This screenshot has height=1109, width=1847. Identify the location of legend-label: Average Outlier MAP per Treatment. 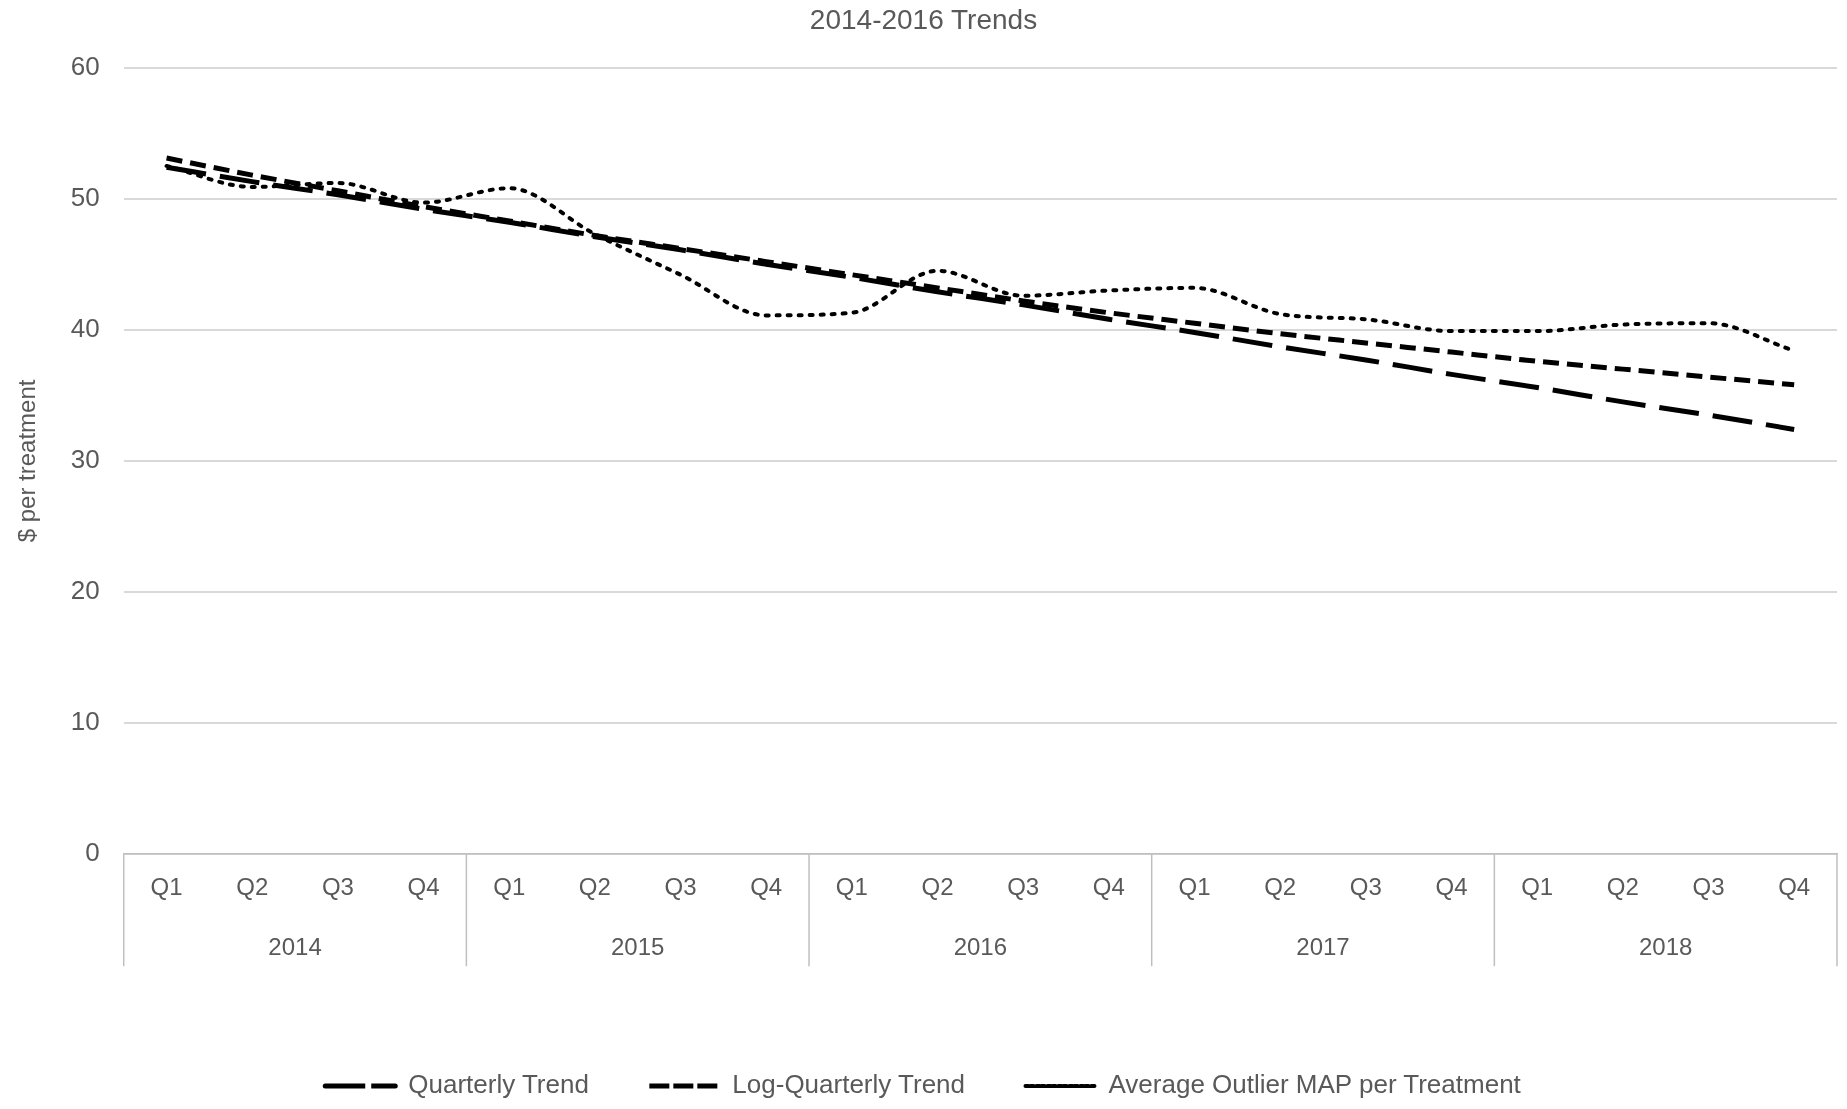
(1315, 1084).